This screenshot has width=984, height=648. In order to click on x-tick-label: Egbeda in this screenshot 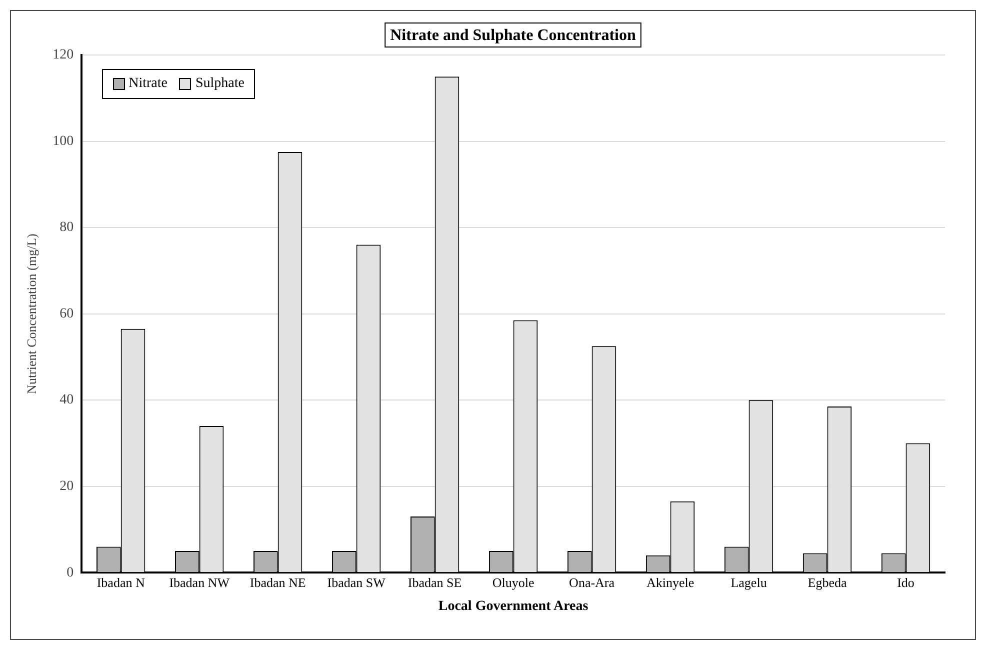, I will do `click(827, 582)`.